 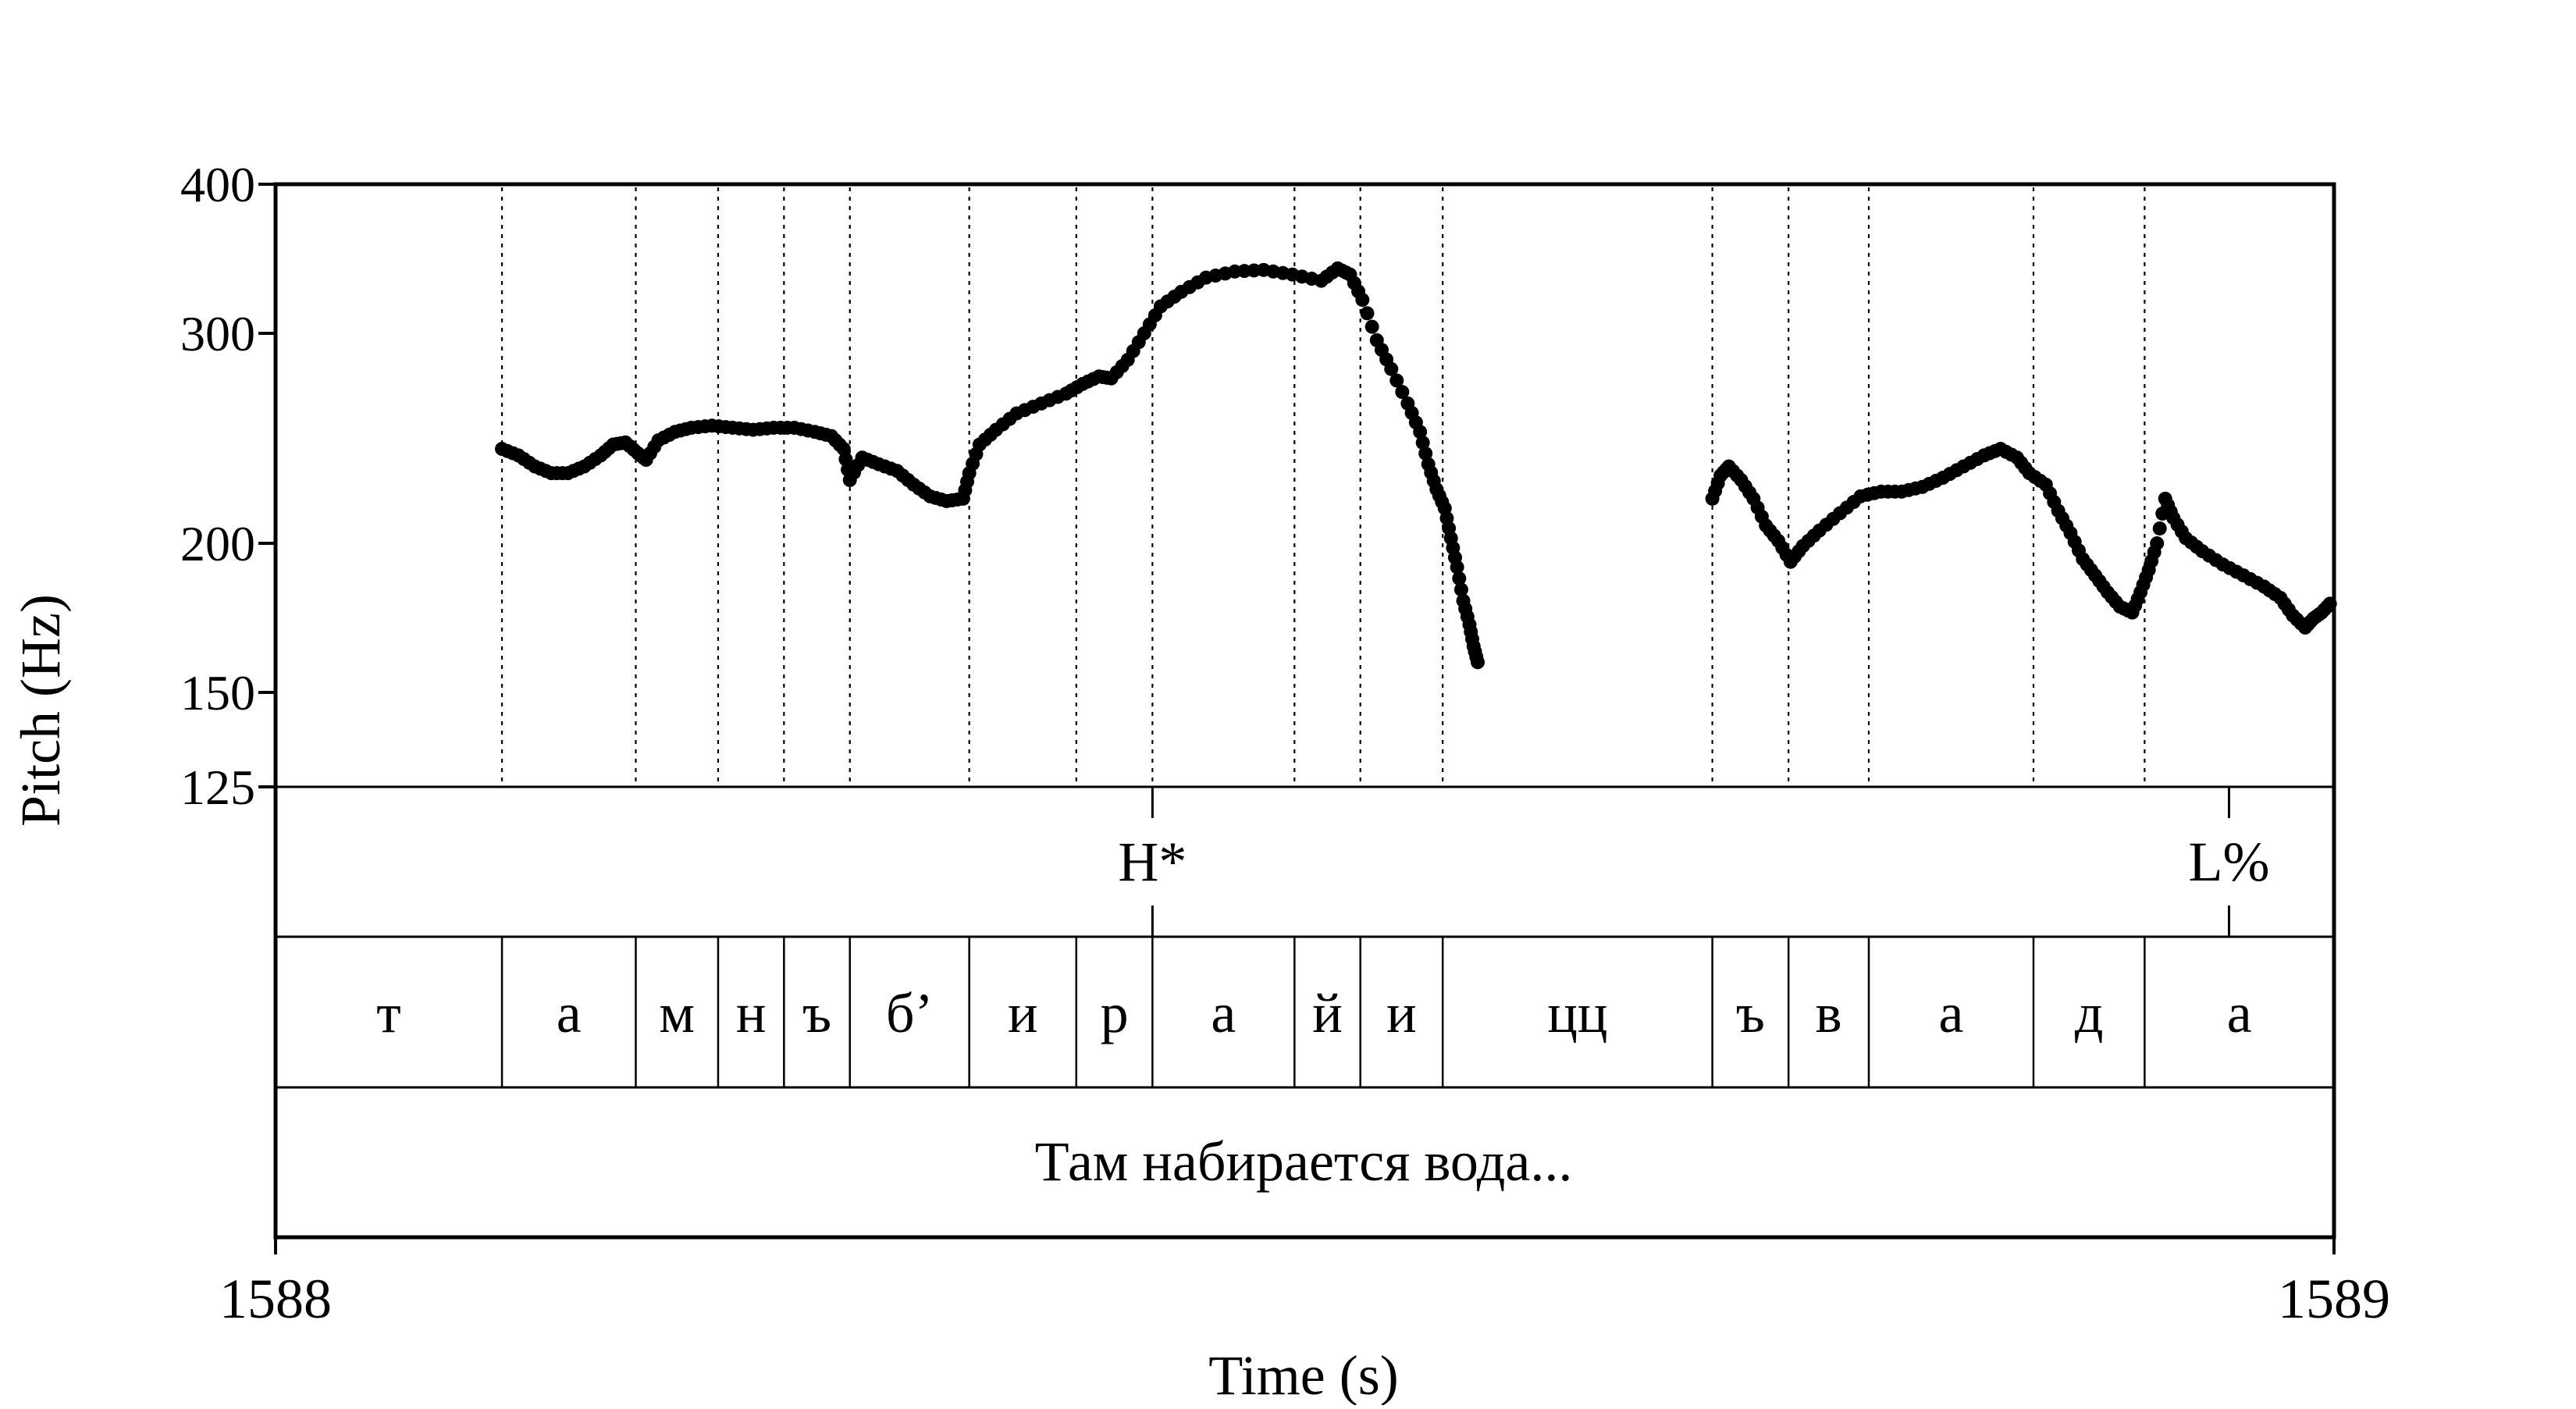 I want to click on tone-label: H*, so click(x=1152, y=862).